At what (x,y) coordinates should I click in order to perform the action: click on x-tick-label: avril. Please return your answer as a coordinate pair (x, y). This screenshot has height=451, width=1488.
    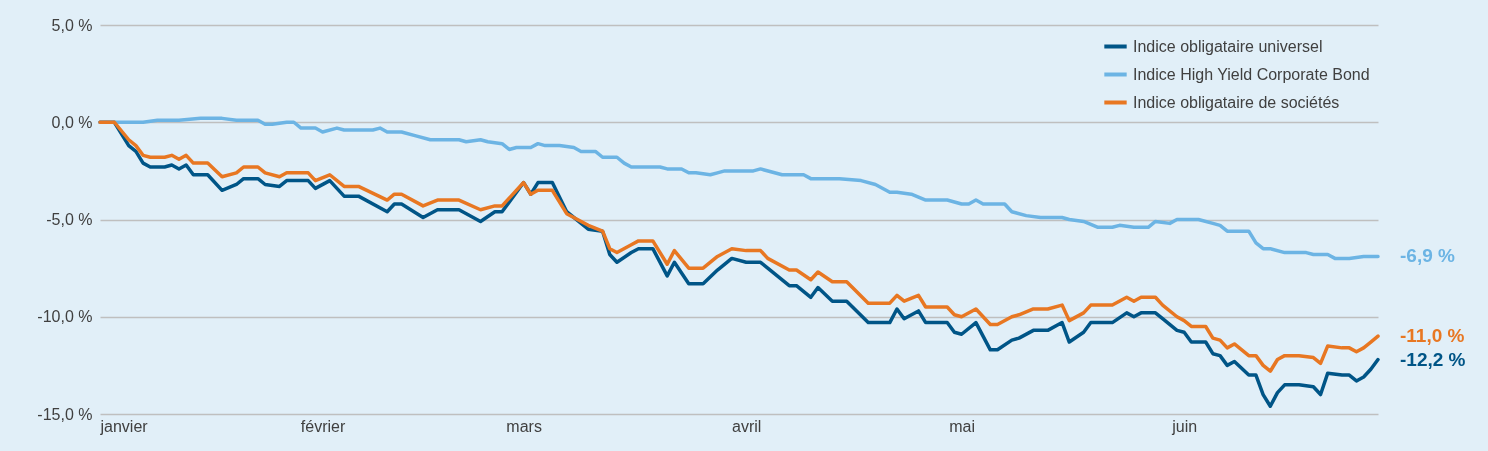
    Looking at the image, I should click on (747, 426).